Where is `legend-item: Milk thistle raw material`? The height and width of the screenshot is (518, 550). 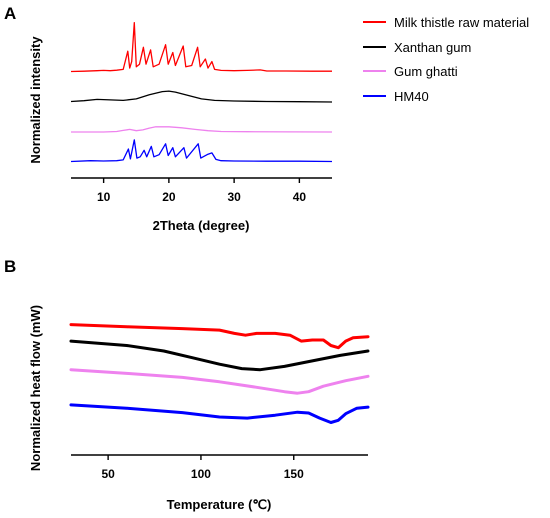
legend-item: Milk thistle raw material is located at coordinates (446, 22).